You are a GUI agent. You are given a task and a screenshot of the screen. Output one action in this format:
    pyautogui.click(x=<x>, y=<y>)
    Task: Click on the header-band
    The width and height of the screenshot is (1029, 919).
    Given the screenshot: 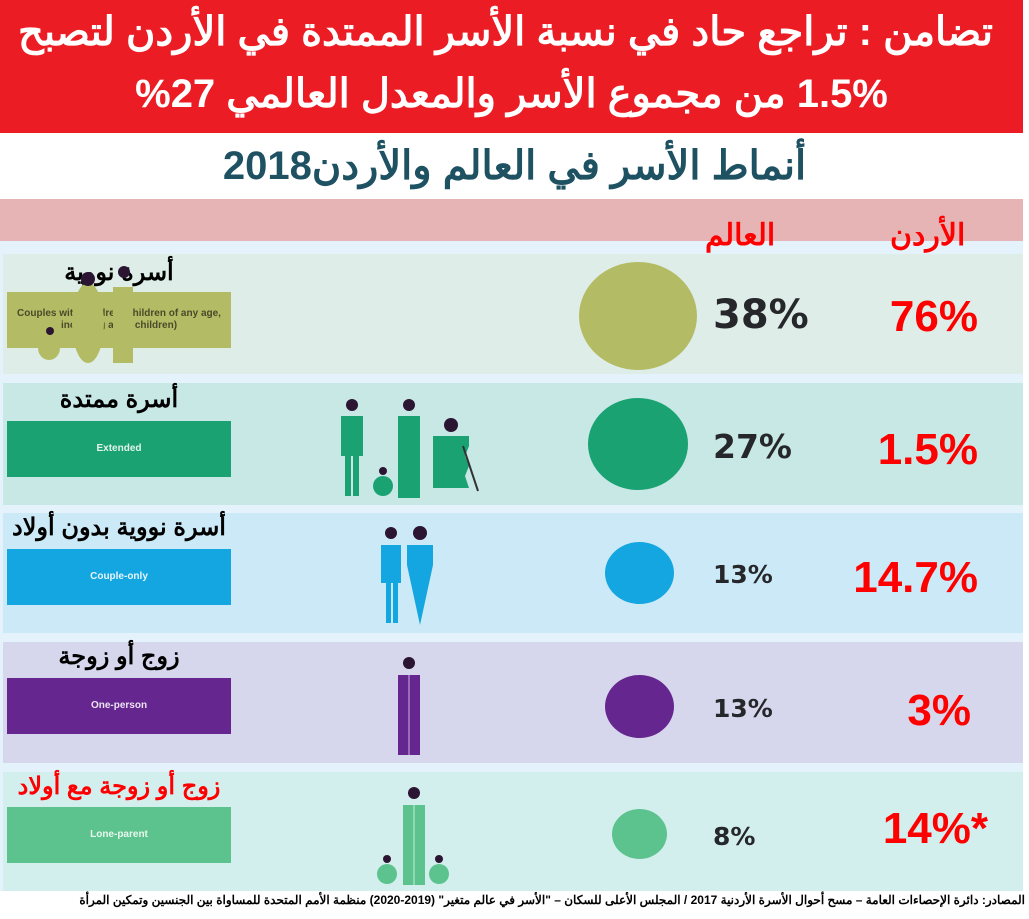 What is the action you would take?
    pyautogui.click(x=511, y=220)
    